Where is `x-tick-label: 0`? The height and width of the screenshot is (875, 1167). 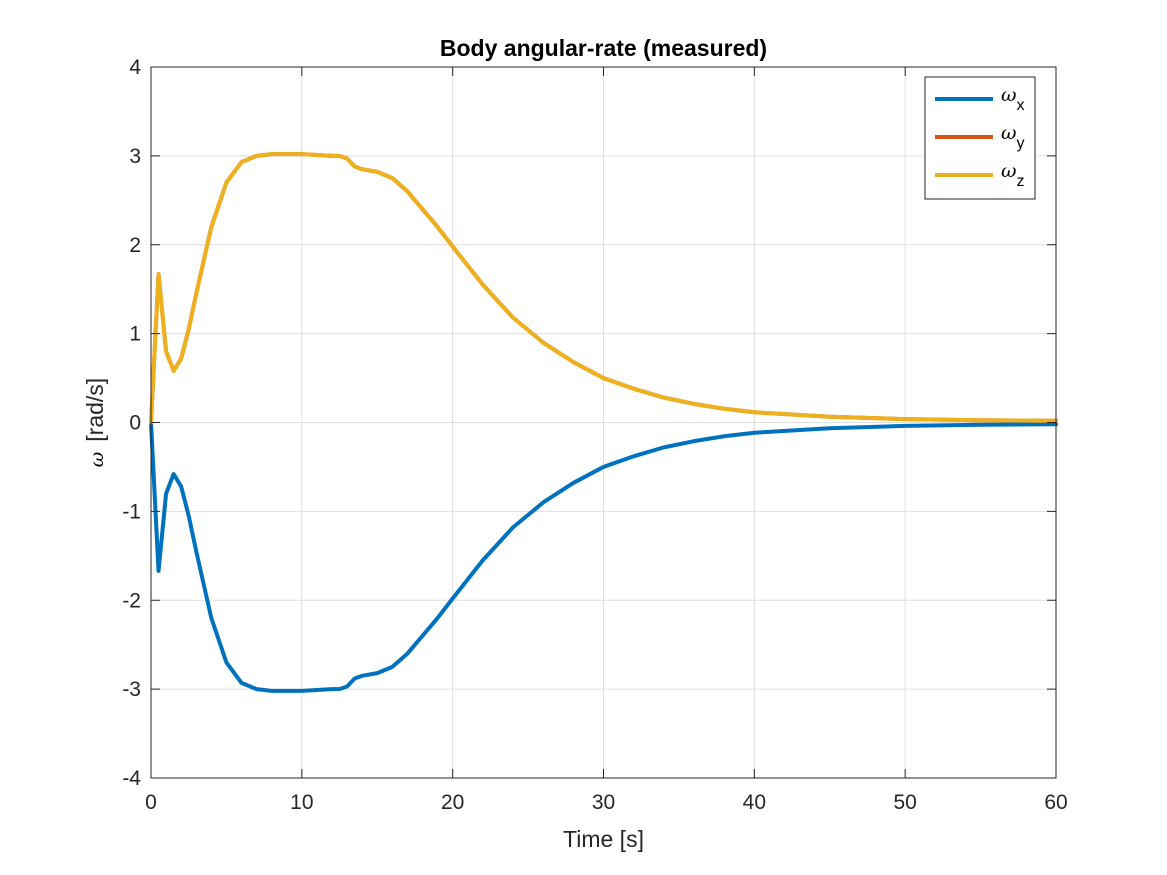
x-tick-label: 0 is located at coordinates (151, 802).